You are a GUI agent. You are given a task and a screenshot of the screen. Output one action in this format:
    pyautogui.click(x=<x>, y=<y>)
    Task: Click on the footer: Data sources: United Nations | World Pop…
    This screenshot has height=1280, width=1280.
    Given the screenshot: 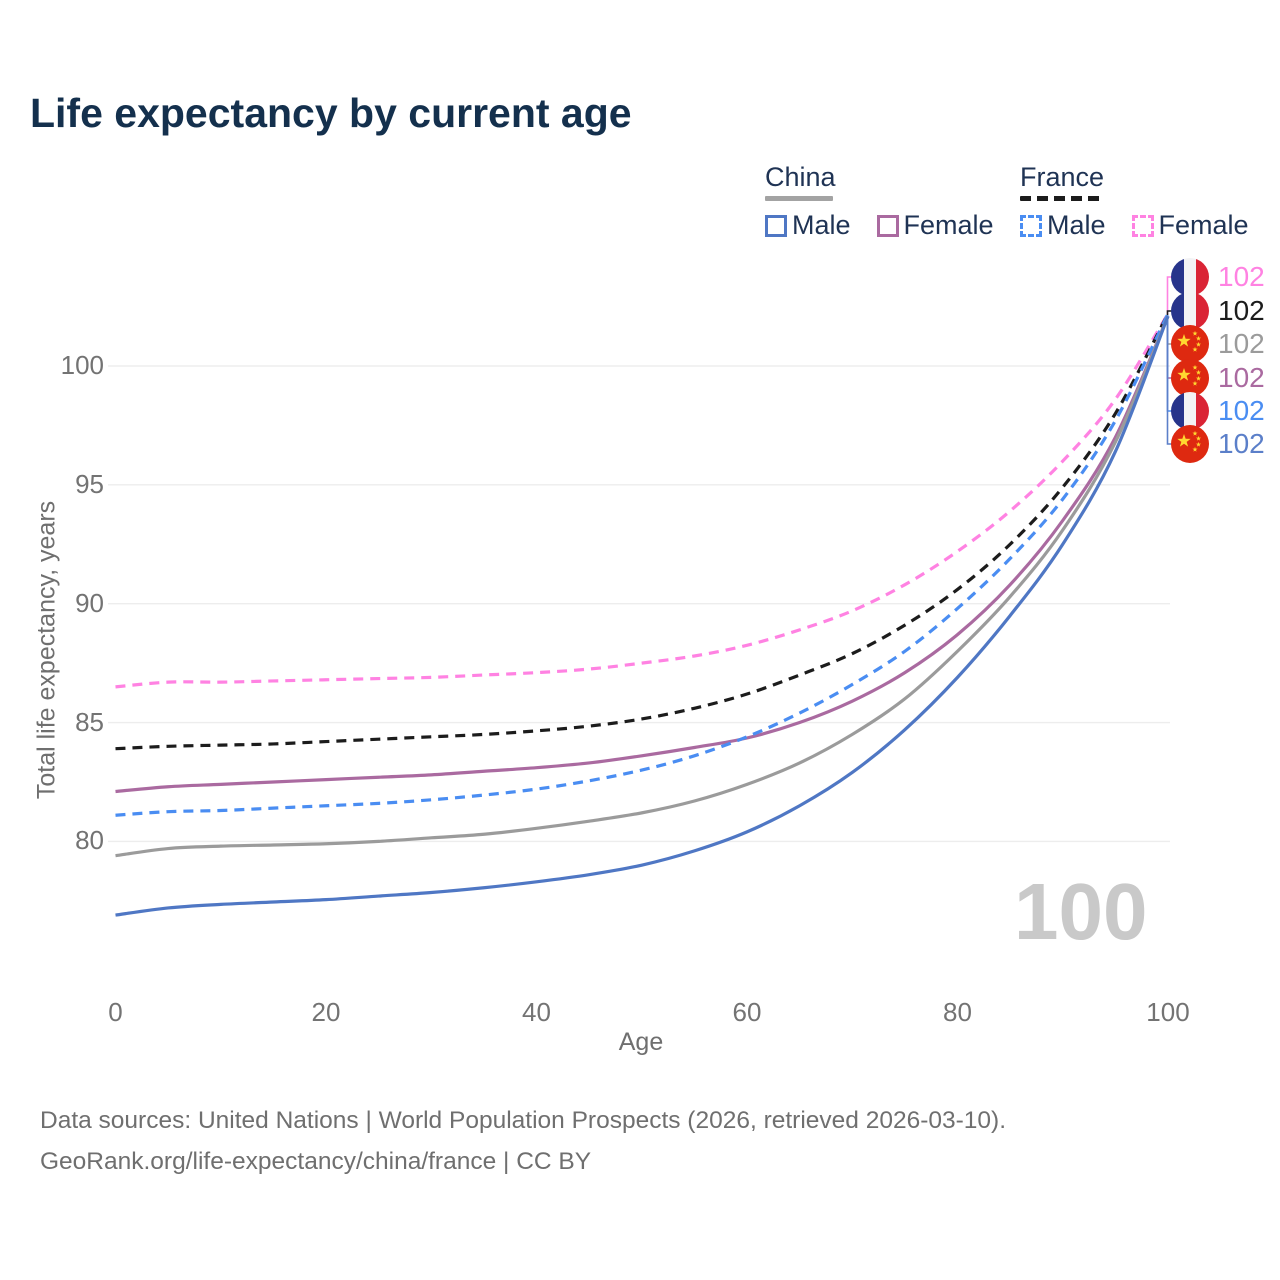 What is the action you would take?
    pyautogui.click(x=523, y=1141)
    